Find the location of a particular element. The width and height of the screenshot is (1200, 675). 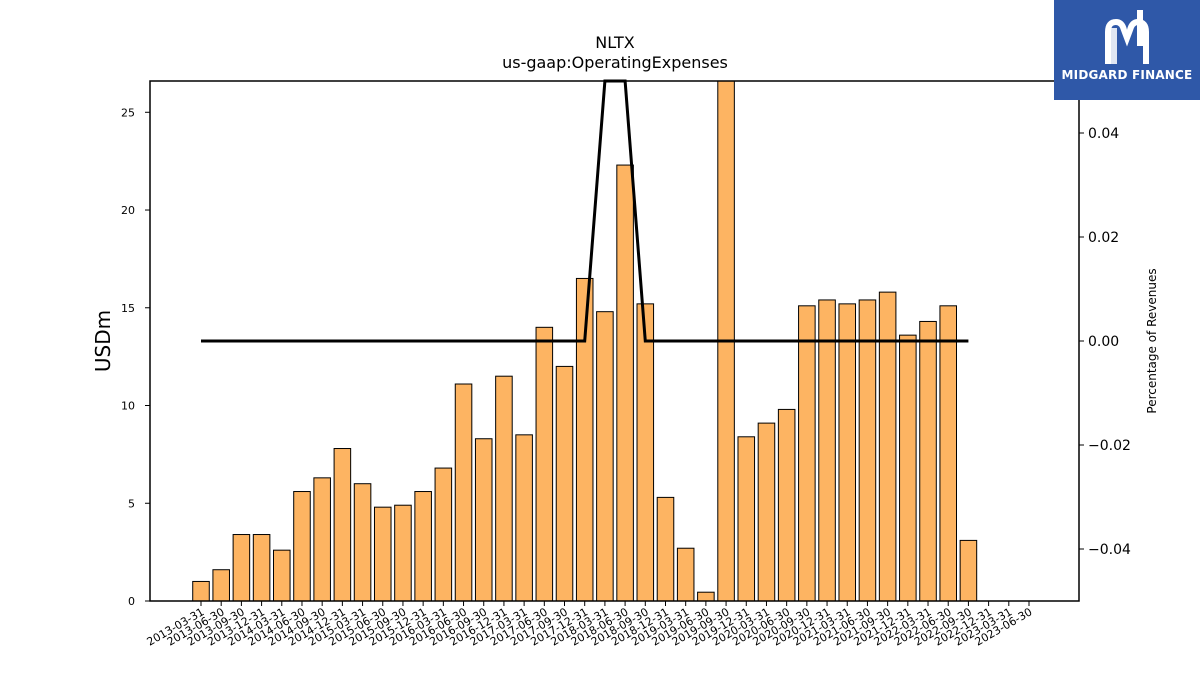

logo-mark-icon is located at coordinates (1127, 37).